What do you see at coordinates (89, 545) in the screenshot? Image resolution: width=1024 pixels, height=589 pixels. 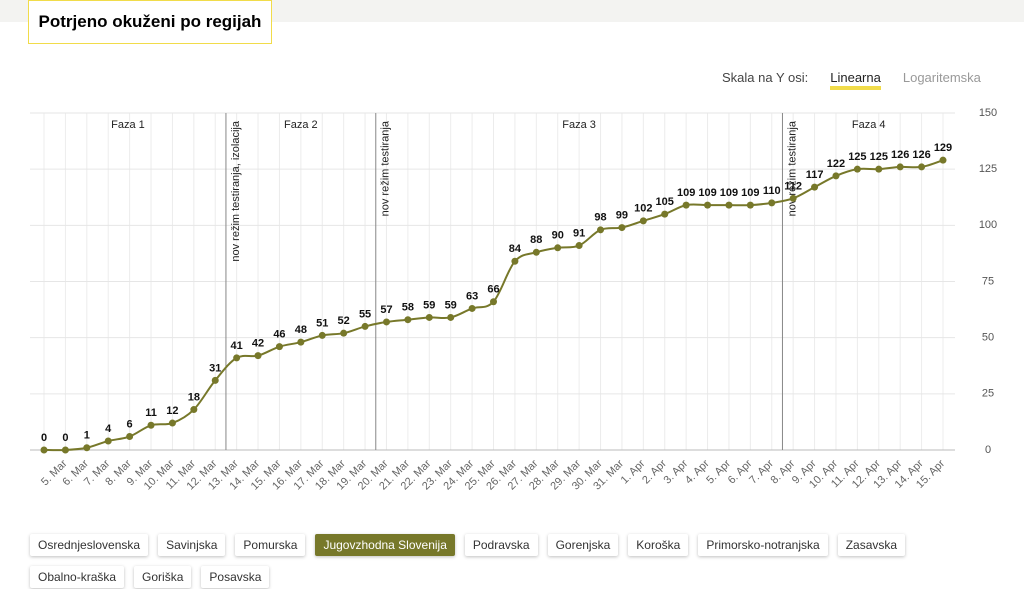 I see `region-button: Osrednjeslovenska` at bounding box center [89, 545].